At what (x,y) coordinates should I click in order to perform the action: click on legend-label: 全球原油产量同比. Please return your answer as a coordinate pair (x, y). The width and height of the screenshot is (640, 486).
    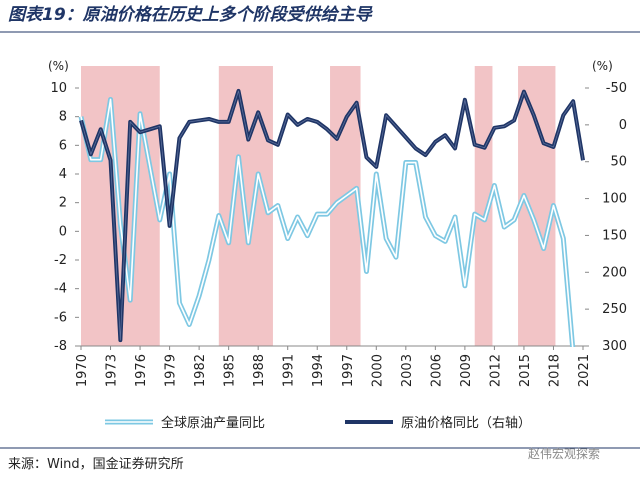
    Looking at the image, I should click on (213, 423).